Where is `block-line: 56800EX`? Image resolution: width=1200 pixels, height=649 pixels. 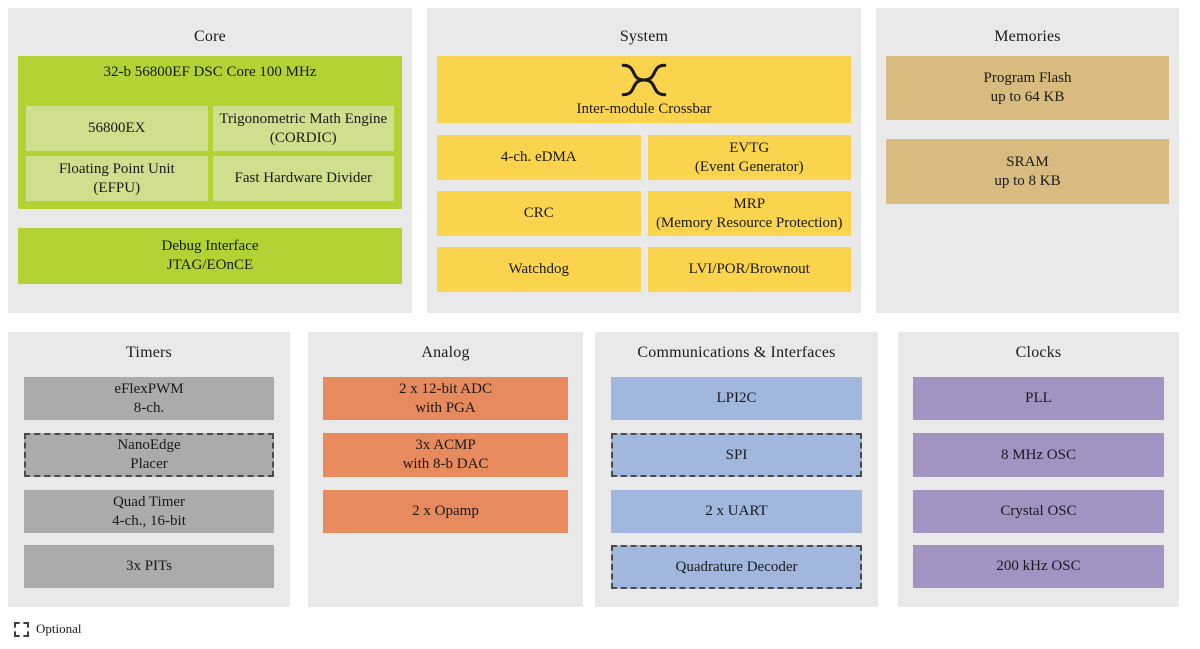
block-line: 56800EX is located at coordinates (117, 128).